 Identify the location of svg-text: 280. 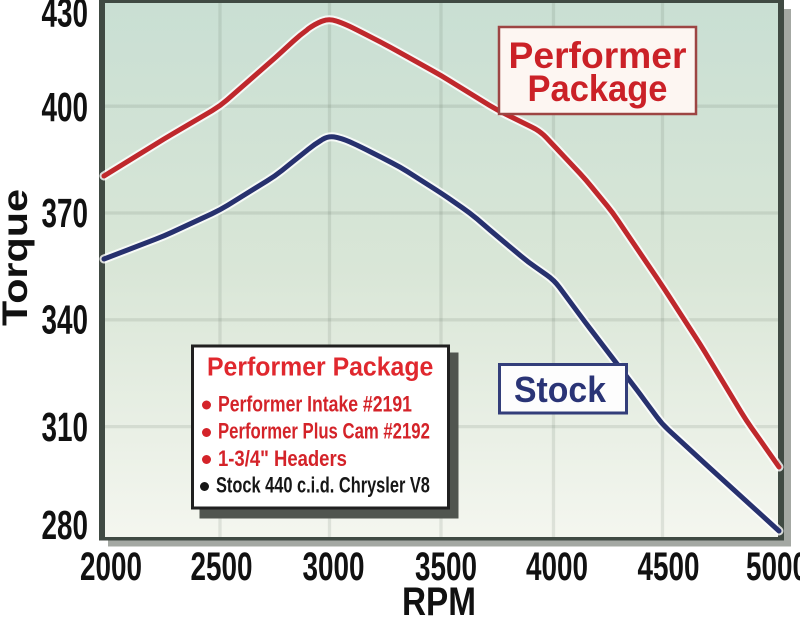
(65, 526).